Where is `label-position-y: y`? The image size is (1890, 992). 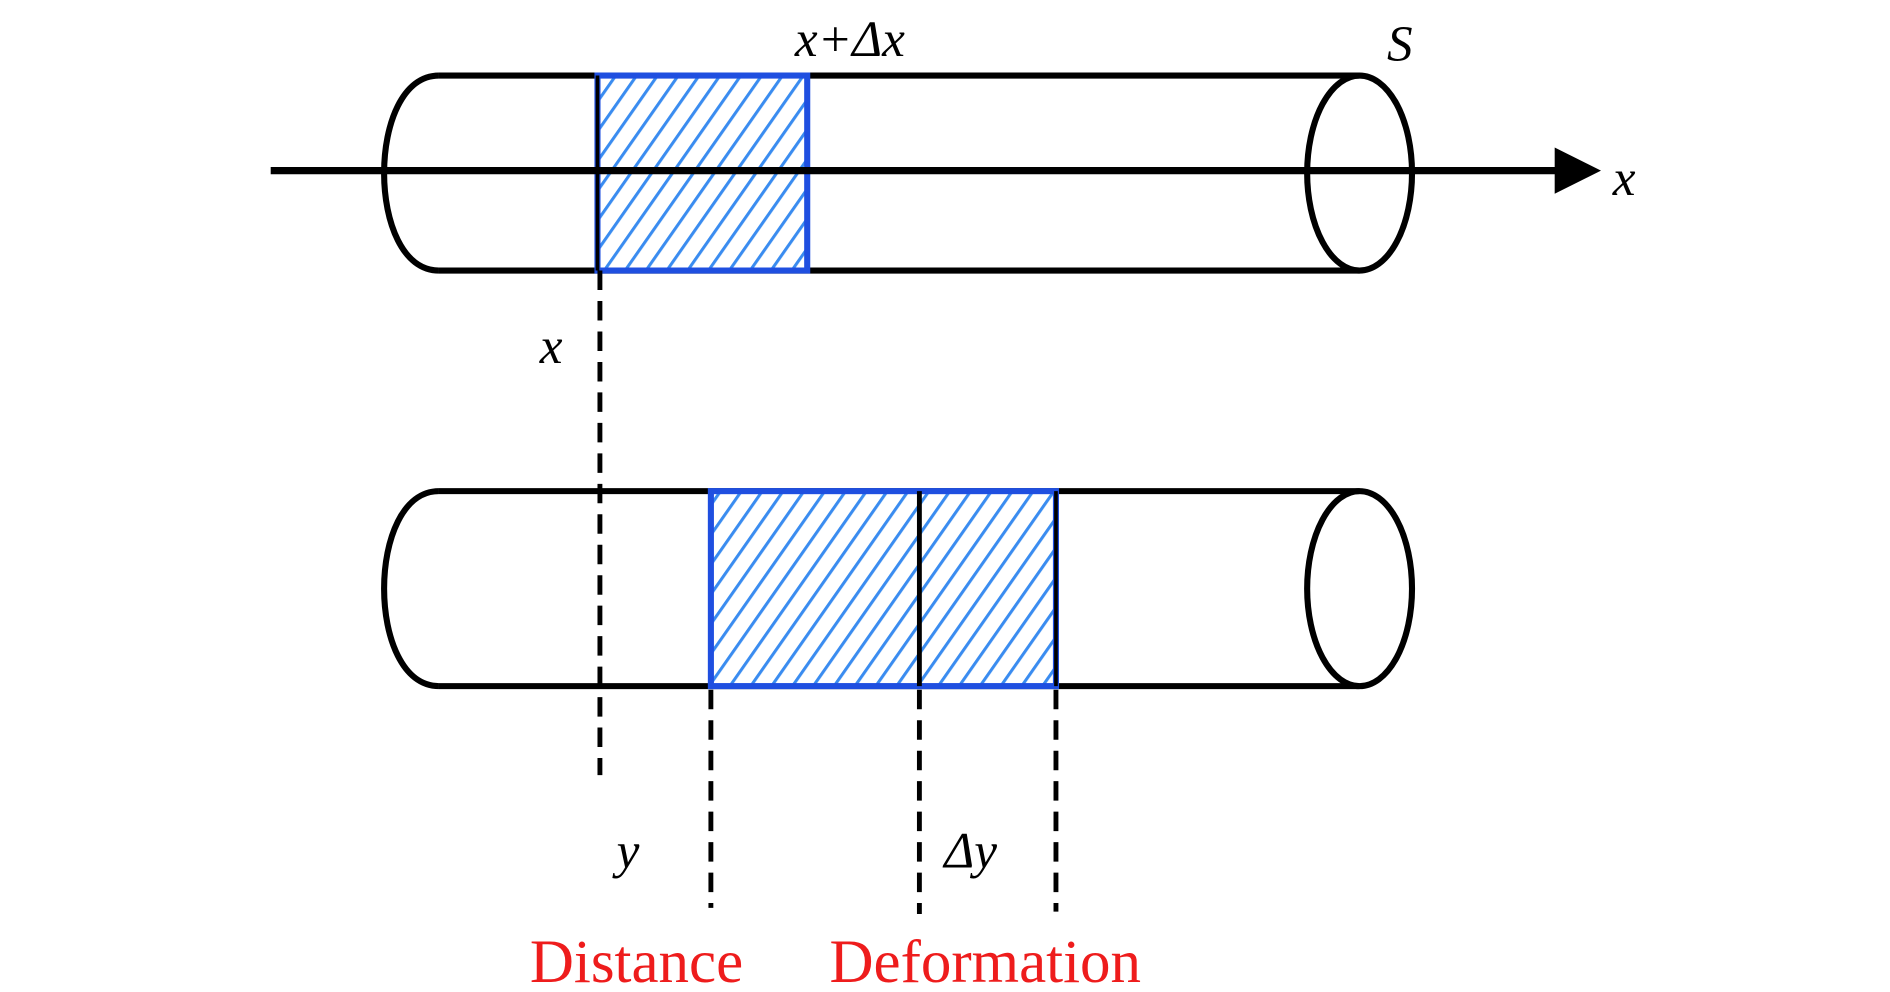
label-position-y: y is located at coordinates (626, 851).